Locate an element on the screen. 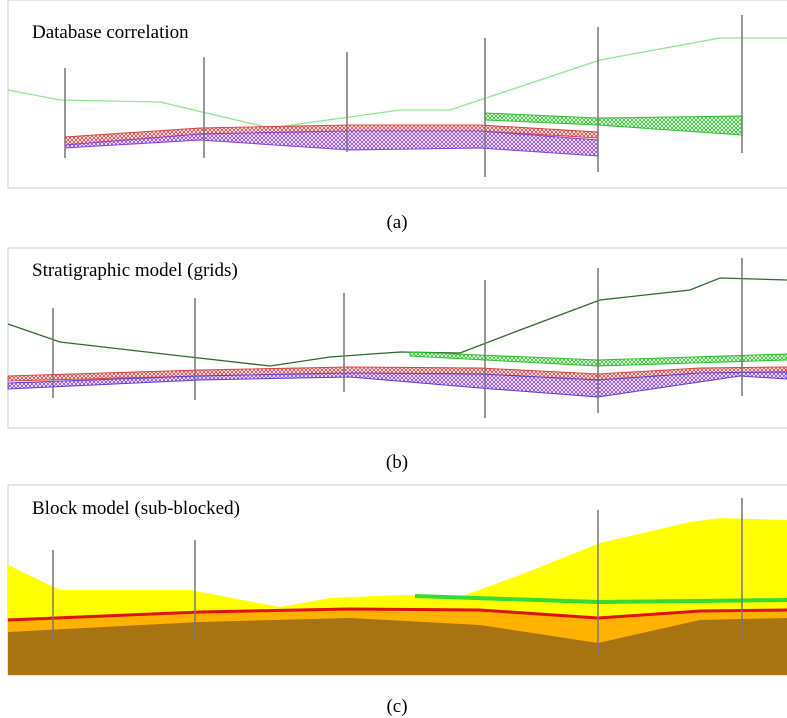 This screenshot has height=718, width=787. panel-title: Database correlation is located at coordinates (110, 32).